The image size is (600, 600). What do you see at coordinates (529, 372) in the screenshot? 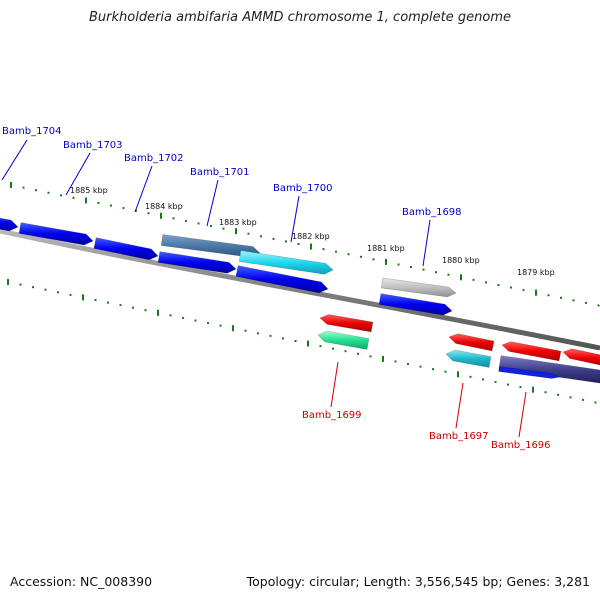
I see `gene-bamb-1696-inner` at bounding box center [529, 372].